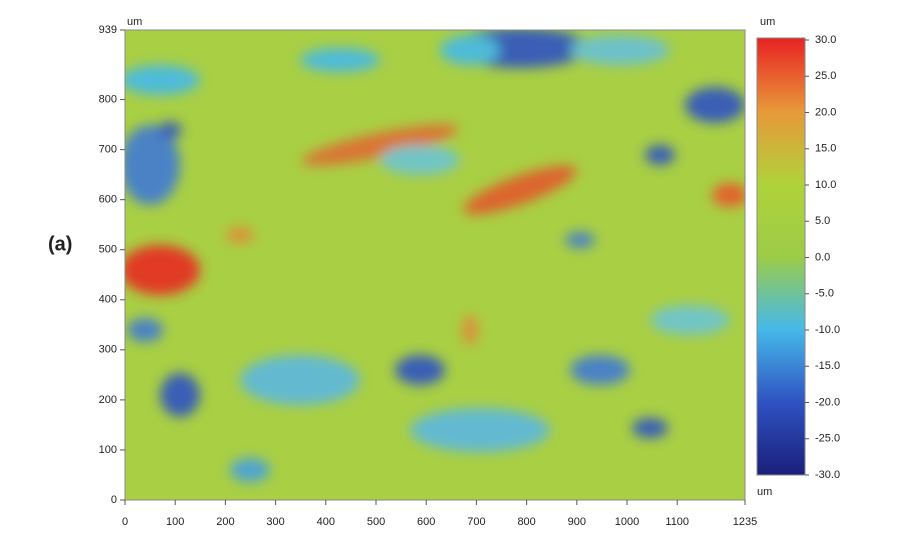 The image size is (900, 555). What do you see at coordinates (476, 522) in the screenshot?
I see `x-tick-label: 700` at bounding box center [476, 522].